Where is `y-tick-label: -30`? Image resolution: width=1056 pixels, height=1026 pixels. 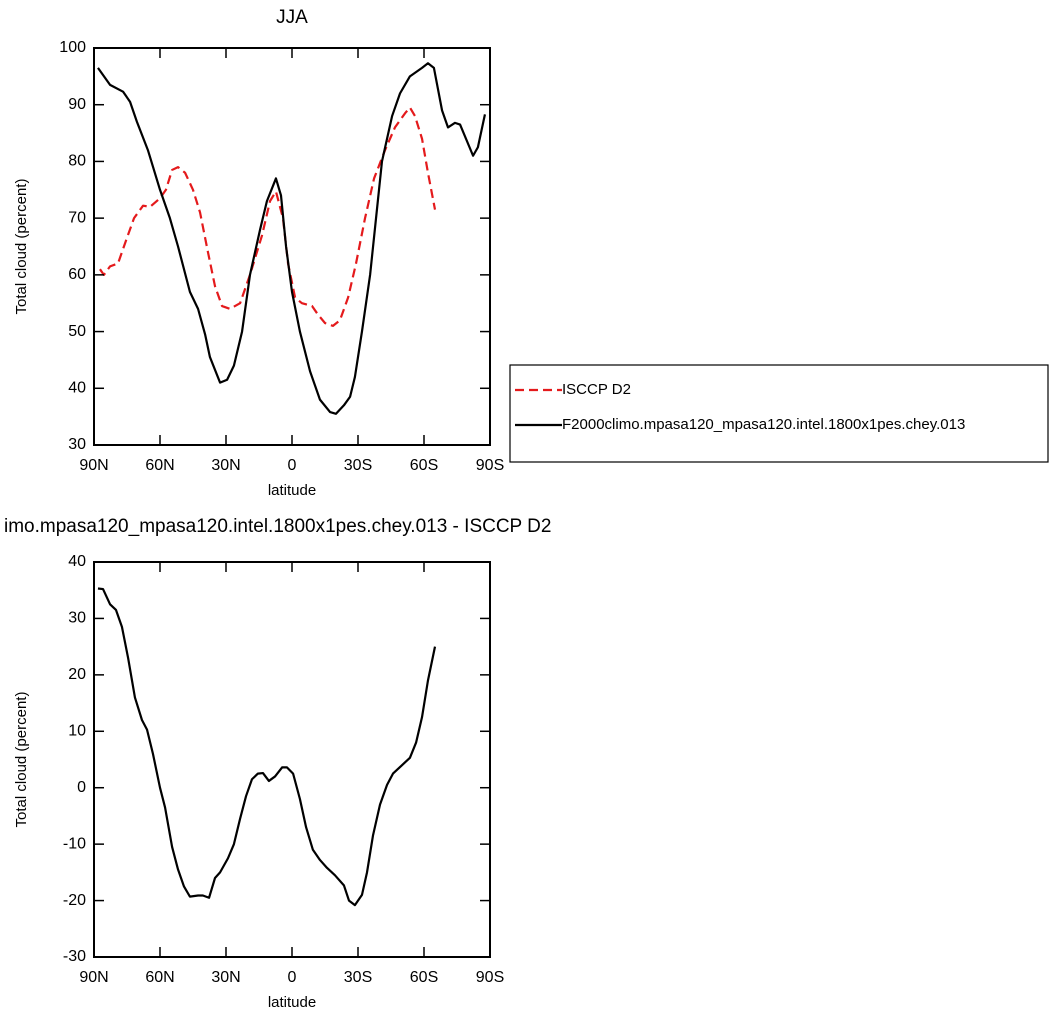 y-tick-label: -30 is located at coordinates (74, 956).